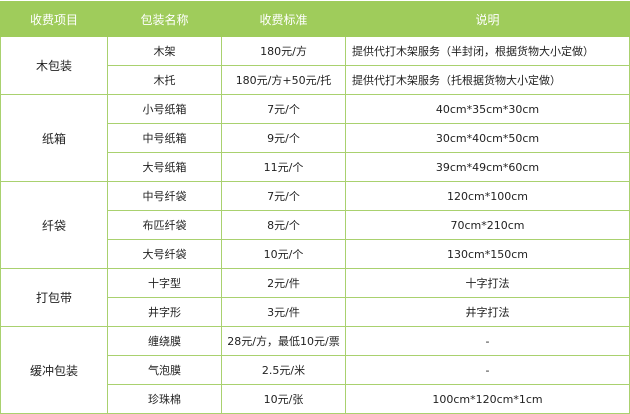  What do you see at coordinates (487, 80) in the screenshot?
I see `description-cell: 提供代打木架服务（托根据货物大小定做）` at bounding box center [487, 80].